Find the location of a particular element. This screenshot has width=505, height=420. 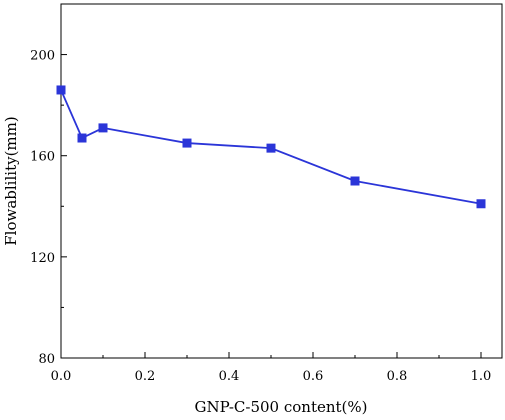

y-tick-label: 200 is located at coordinates (42, 56).